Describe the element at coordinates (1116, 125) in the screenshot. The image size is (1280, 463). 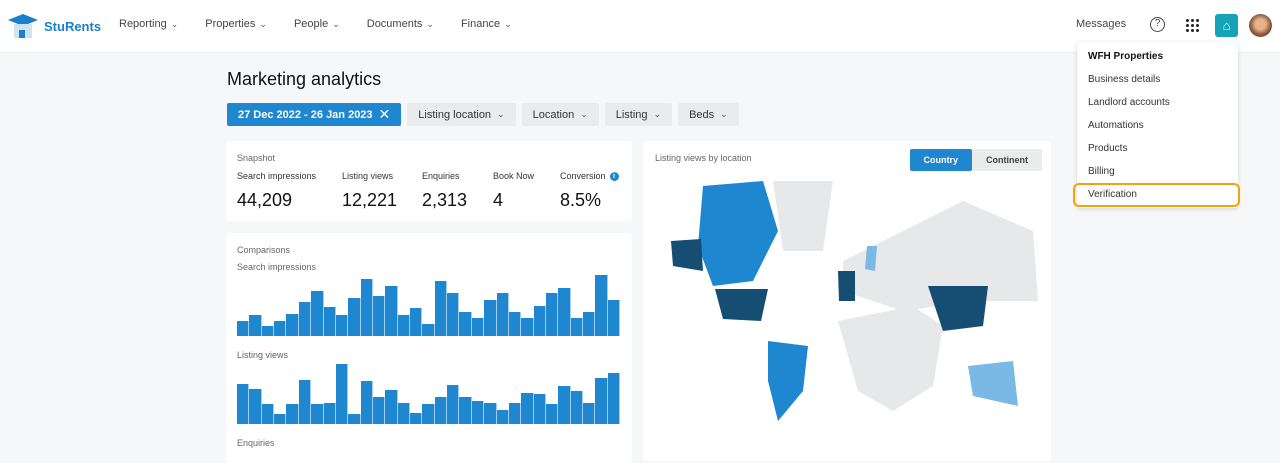
I see `menu-item-automations: Automations` at that location.